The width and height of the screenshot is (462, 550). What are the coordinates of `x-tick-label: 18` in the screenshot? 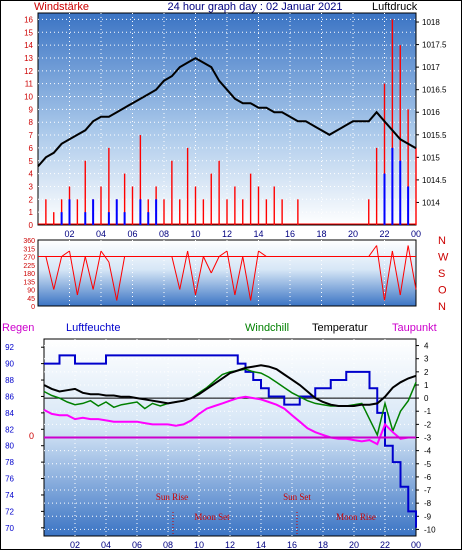 It's located at (321, 234).